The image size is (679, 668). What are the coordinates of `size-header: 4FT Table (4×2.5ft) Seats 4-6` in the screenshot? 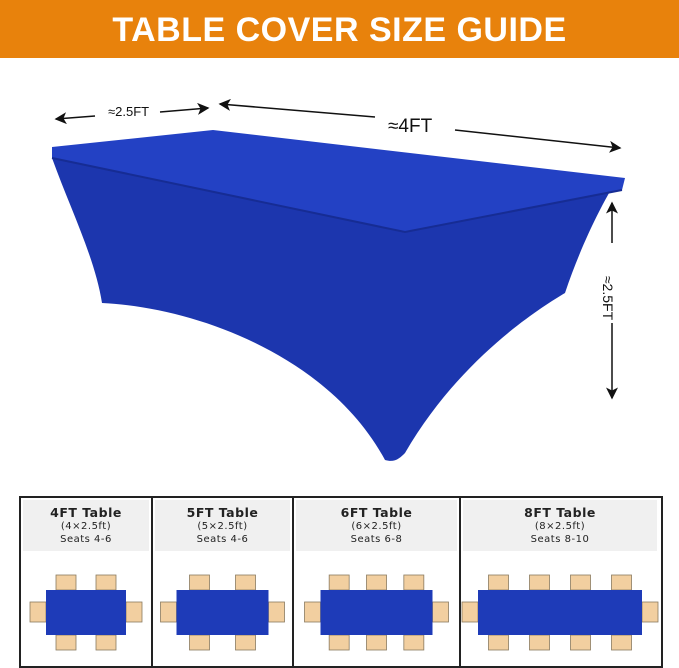 It's located at (86, 525).